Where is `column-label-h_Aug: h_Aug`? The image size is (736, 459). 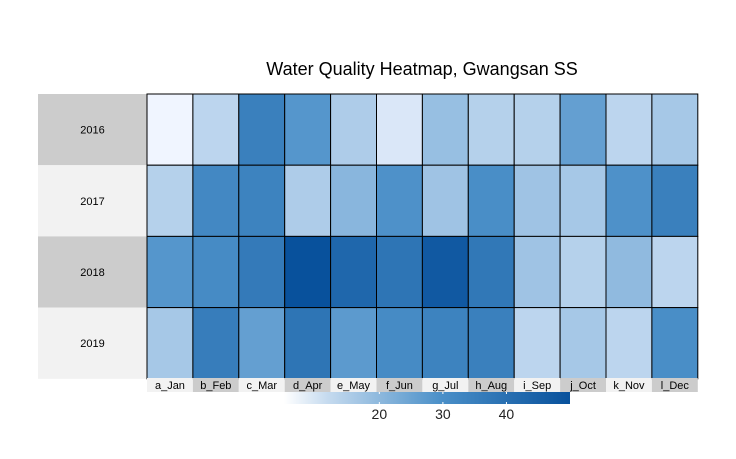
column-label-h_Aug: h_Aug is located at coordinates (491, 386).